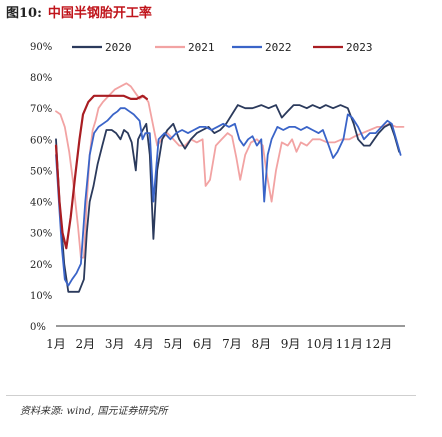 The image size is (442, 437). I want to click on legend-label-2021: 2021, so click(201, 47).